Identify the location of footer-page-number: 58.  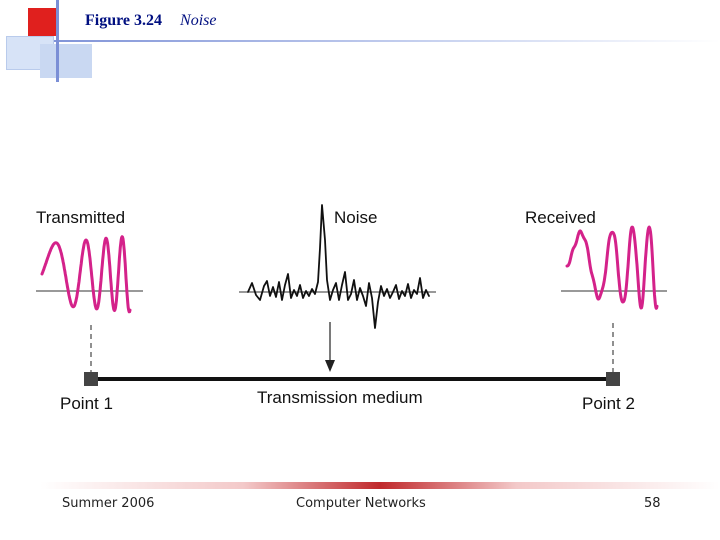
(652, 503).